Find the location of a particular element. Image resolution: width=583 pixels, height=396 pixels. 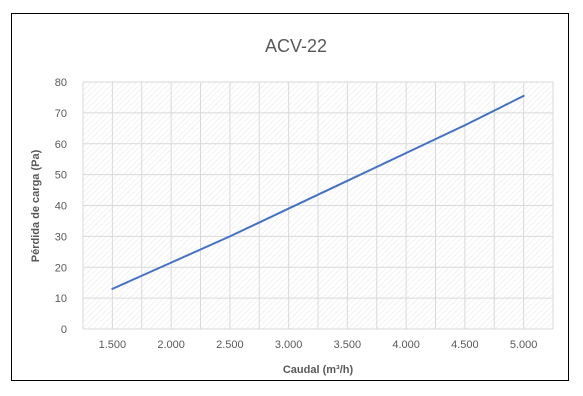

y-tick-label: 30 is located at coordinates (61, 237).